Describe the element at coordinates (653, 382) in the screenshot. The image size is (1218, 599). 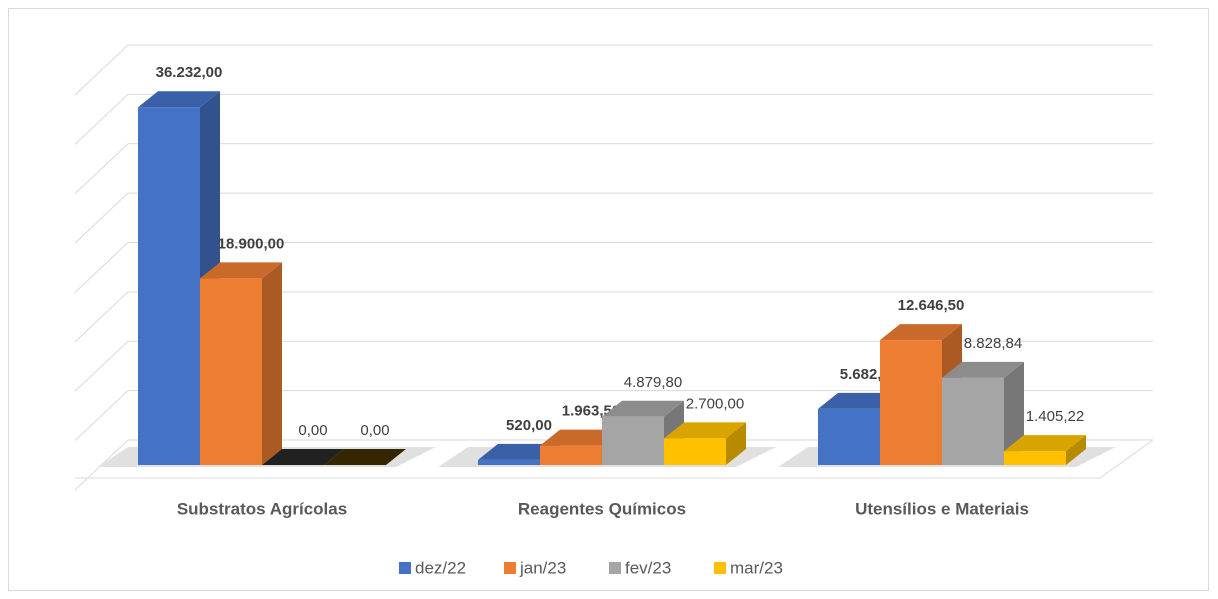
I see `data-label: 4.879,80` at that location.